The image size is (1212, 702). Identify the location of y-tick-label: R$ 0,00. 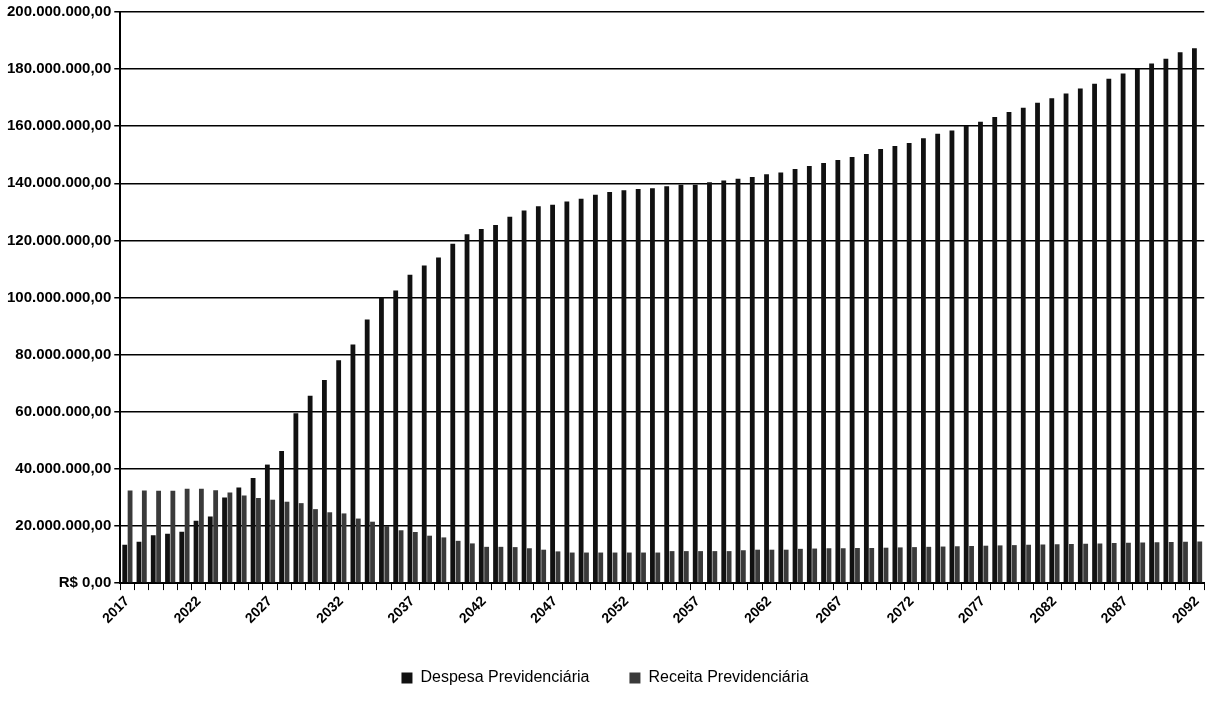
(85, 582).